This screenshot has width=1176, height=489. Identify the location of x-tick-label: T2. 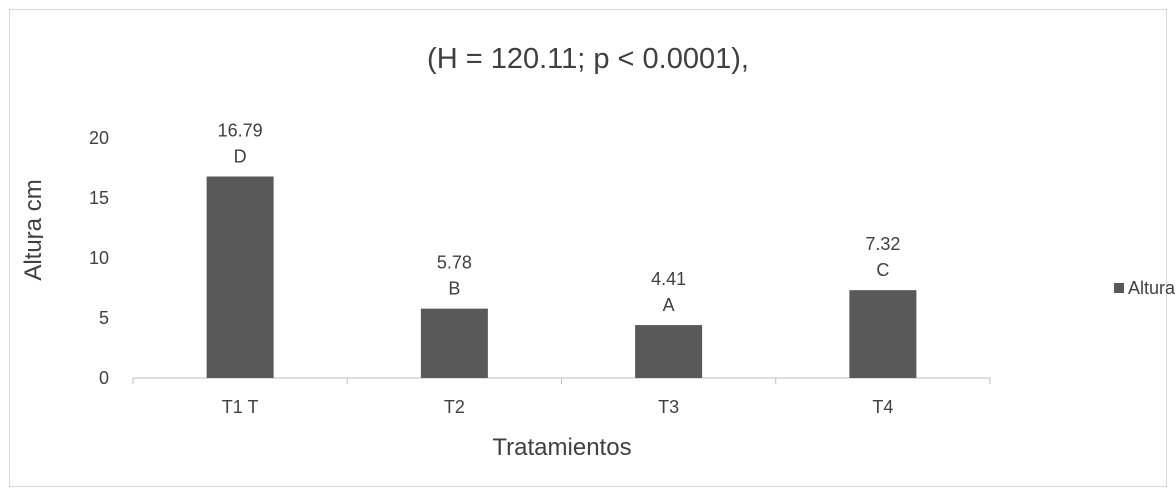
(454, 407).